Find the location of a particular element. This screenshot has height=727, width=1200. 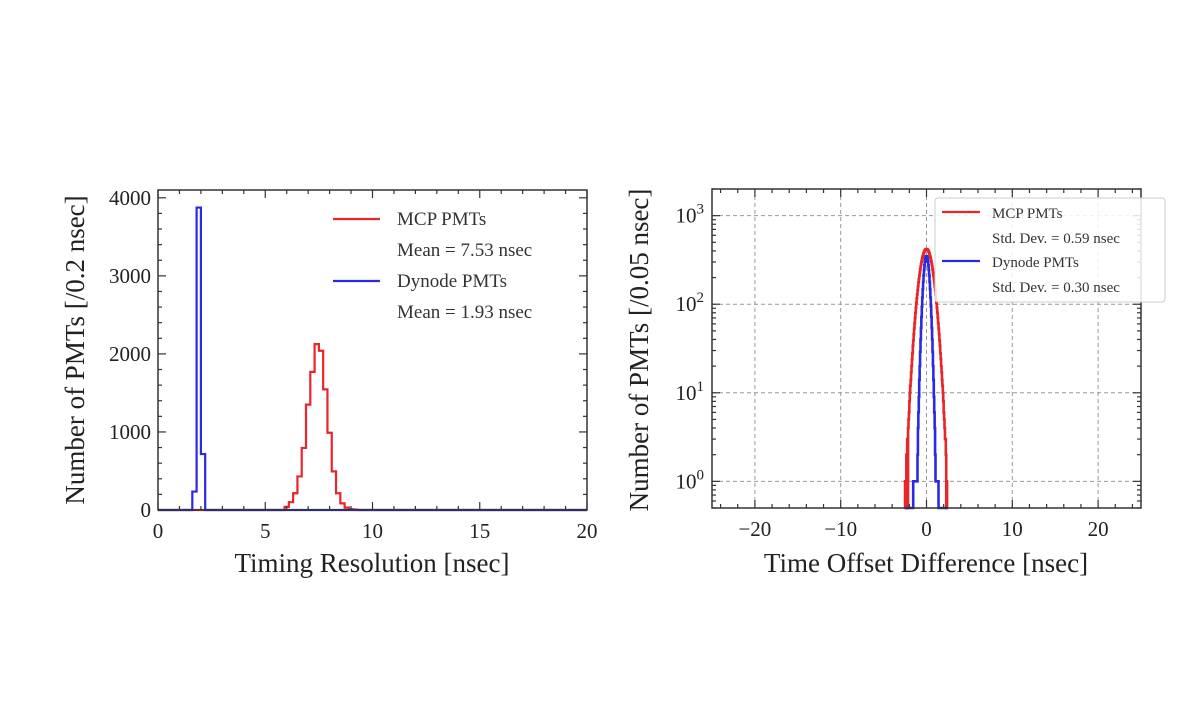

x-tick-label: 15 is located at coordinates (479, 531).